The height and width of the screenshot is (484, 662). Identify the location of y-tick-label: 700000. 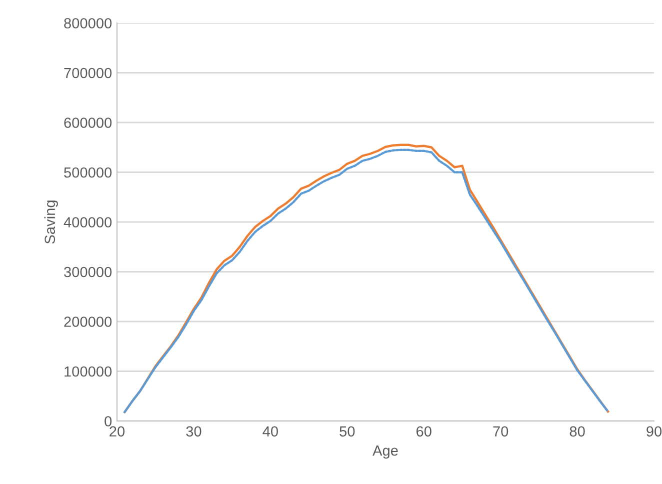
(88, 73).